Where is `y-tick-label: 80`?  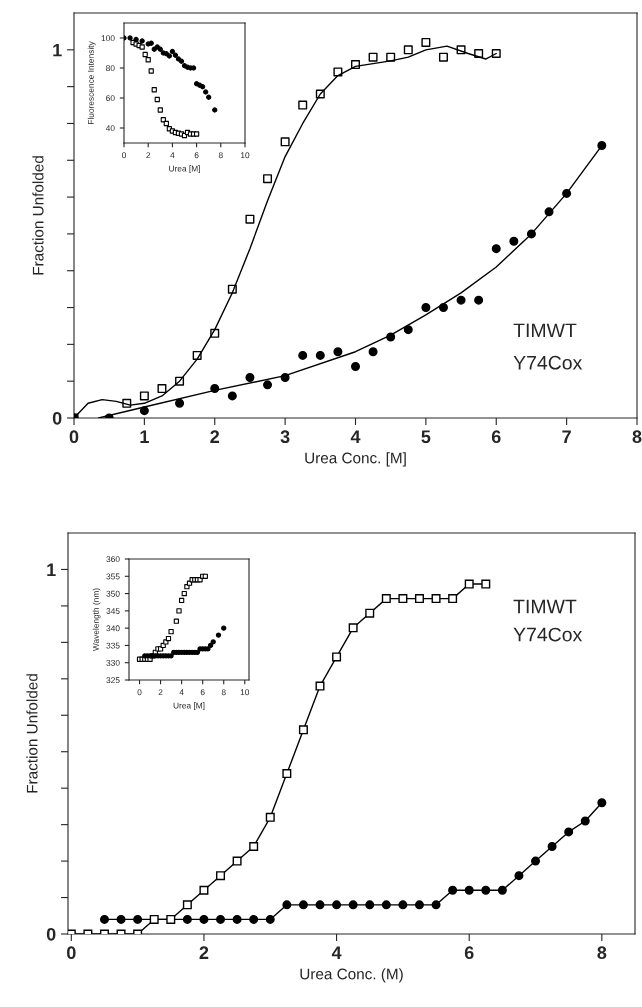 y-tick-label: 80 is located at coordinates (110, 68).